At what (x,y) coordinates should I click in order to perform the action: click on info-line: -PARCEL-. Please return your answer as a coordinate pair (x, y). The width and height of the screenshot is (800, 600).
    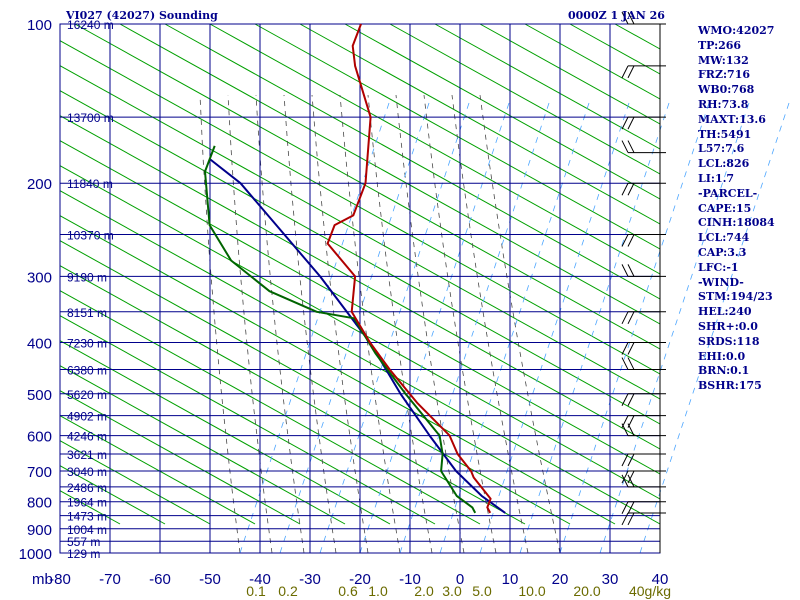
    Looking at the image, I should click on (728, 193).